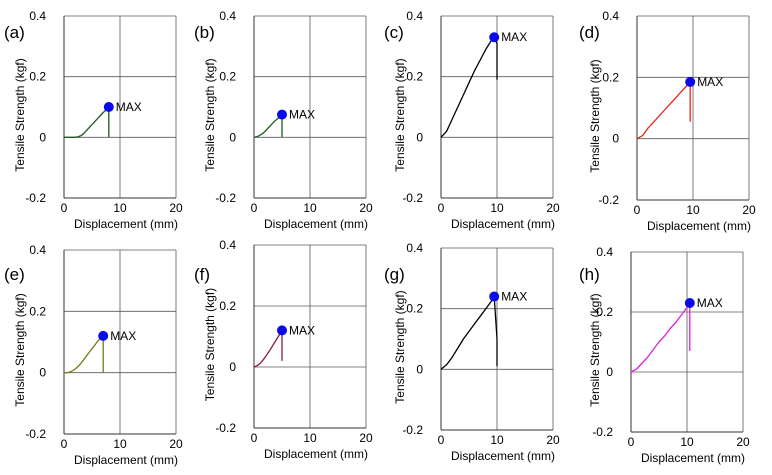  Describe the element at coordinates (204, 32) in the screenshot. I see `panel-label: (b)` at that location.